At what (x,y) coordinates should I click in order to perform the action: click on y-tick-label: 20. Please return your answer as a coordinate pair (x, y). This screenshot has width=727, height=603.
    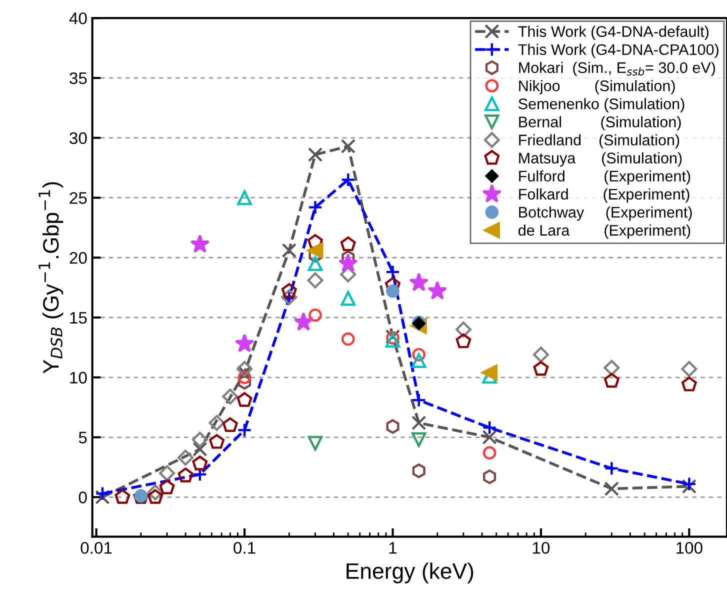
    Looking at the image, I should click on (78, 258).